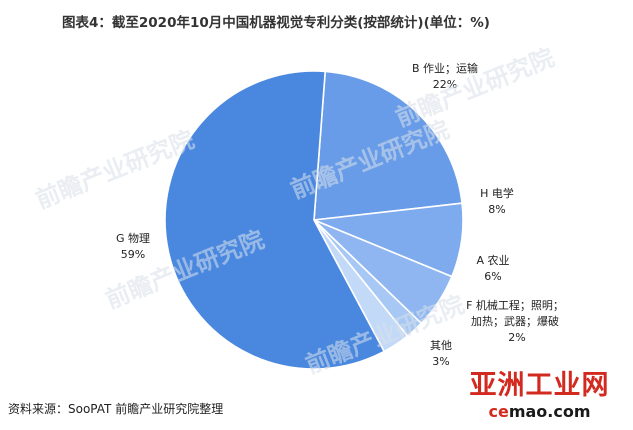 This screenshot has height=430, width=633. Describe the element at coordinates (492, 276) in the screenshot. I see `slice-percent-a: 6%` at that location.